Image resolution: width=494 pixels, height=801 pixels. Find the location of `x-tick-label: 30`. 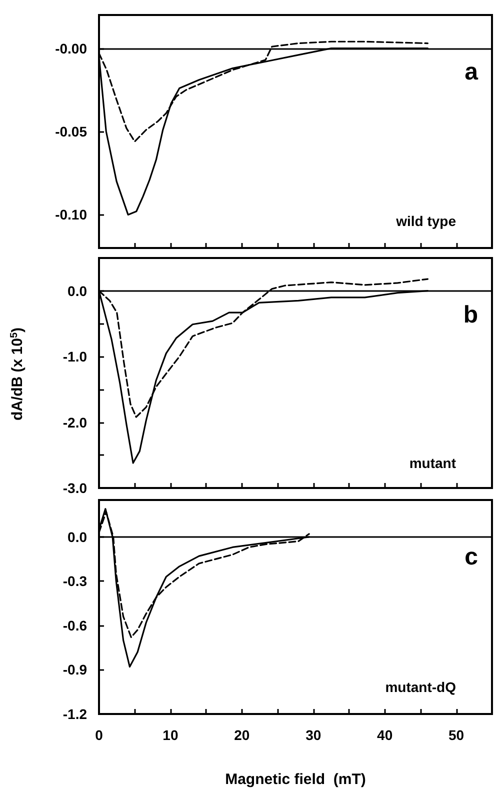

x-tick-label: 30 is located at coordinates (314, 735).